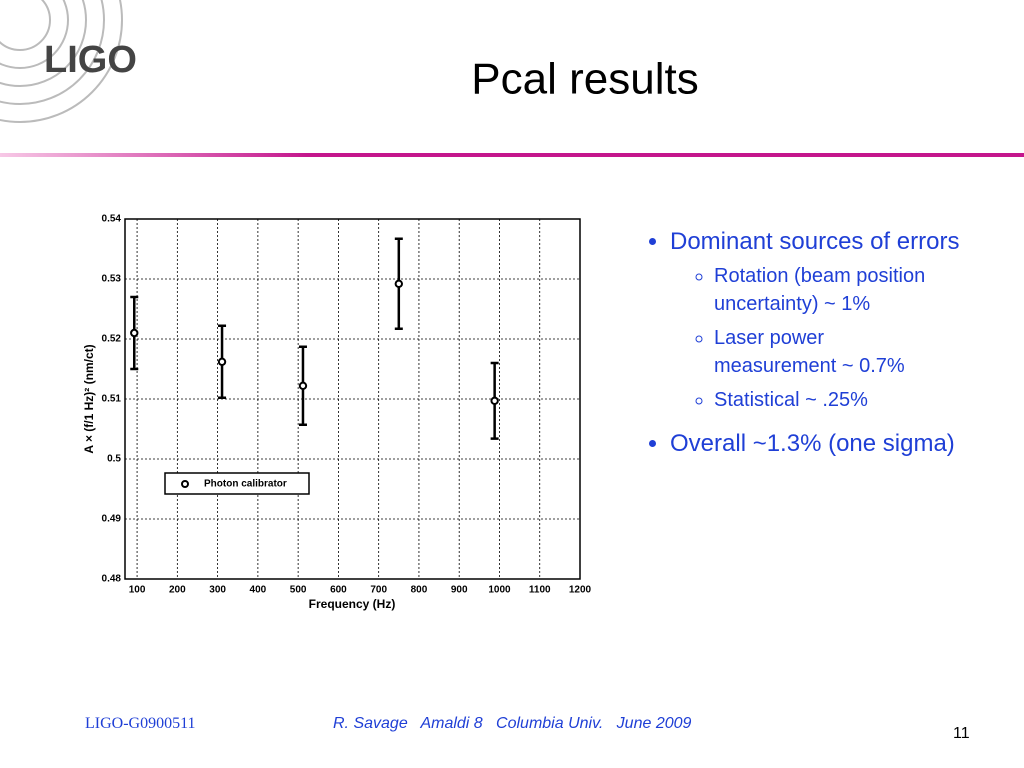  Describe the element at coordinates (812, 443) in the screenshot. I see `bullet-text: Overall ~1.3% (one sigma)` at that location.